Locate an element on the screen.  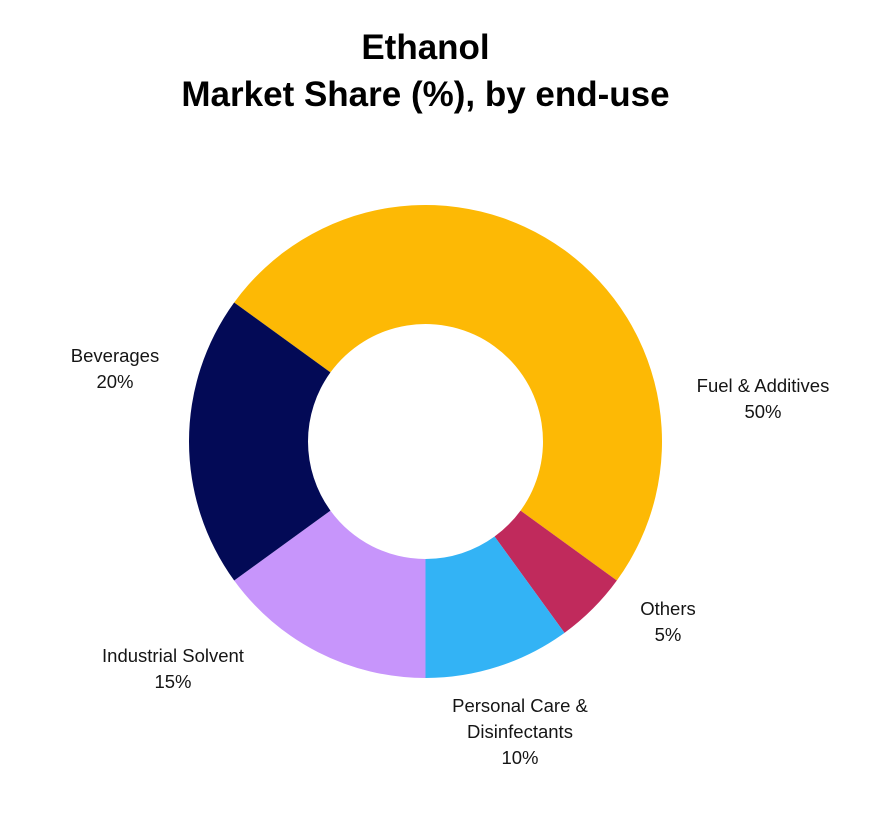
label-personal-care-name-1: Personal Care & is located at coordinates (520, 705).